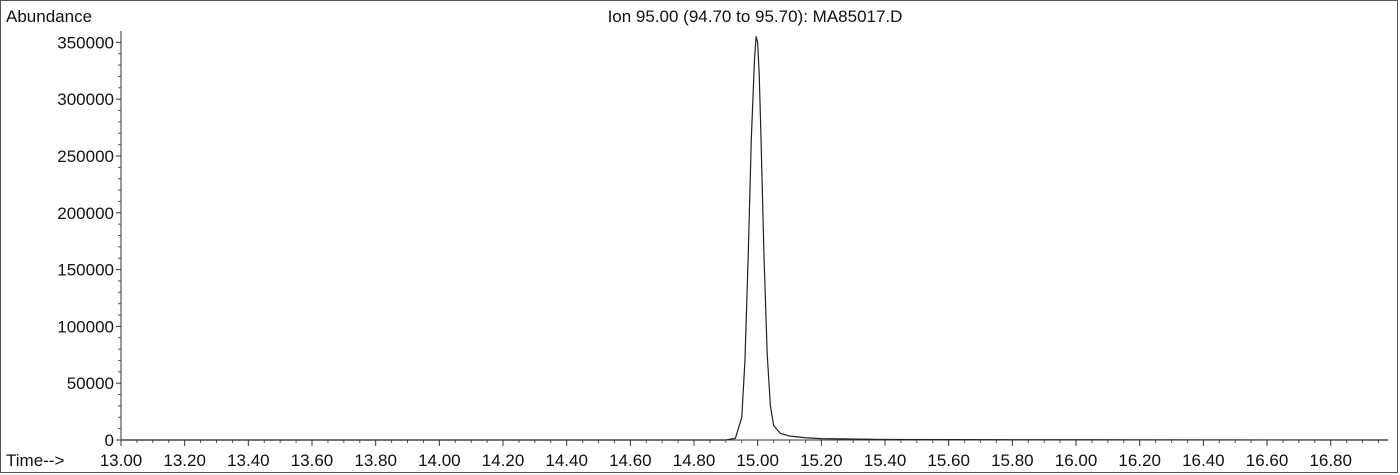 The width and height of the screenshot is (1400, 475). Describe the element at coordinates (1330, 460) in the screenshot. I see `x-tick-label: 16.80` at that location.